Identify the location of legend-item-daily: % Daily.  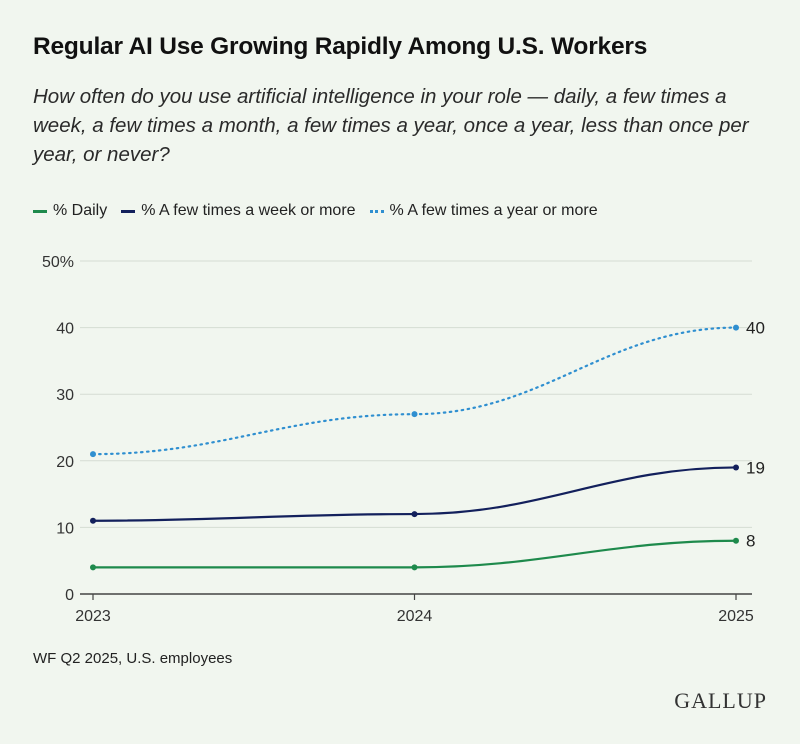
(70, 211).